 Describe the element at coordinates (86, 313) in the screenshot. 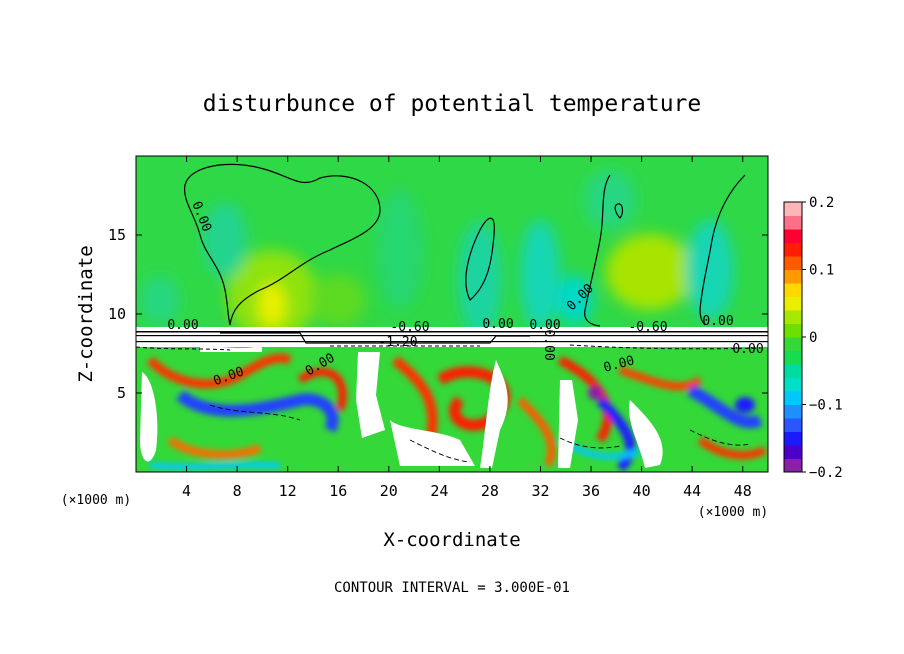

I see `y-axis-label: Z-coordinate` at that location.